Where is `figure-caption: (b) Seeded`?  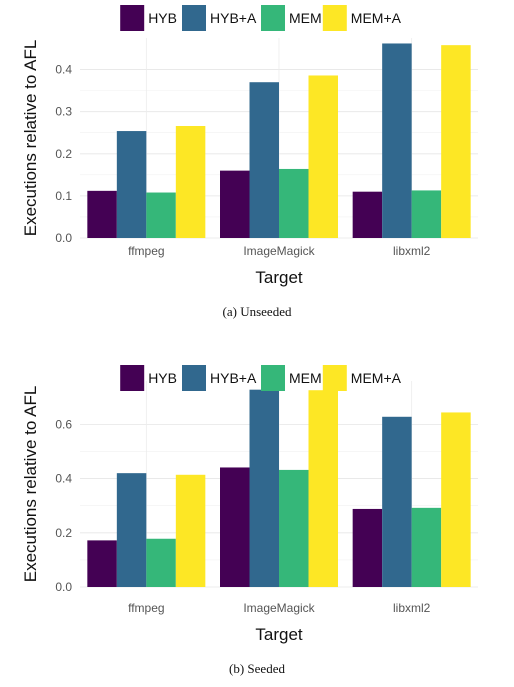 figure-caption: (b) Seeded is located at coordinates (257, 668).